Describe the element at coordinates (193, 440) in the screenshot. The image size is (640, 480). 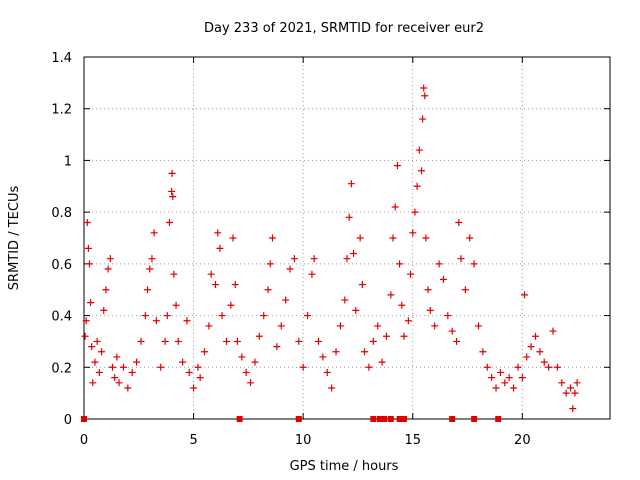
I see `x-tick-label: 5` at that location.